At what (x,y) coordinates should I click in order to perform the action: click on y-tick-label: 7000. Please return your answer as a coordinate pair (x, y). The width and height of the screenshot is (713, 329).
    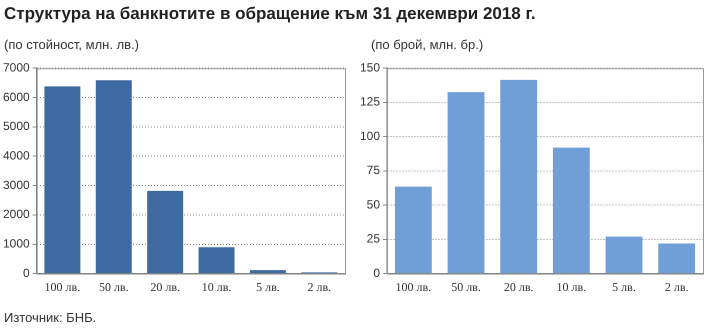
    Looking at the image, I should click on (16, 67).